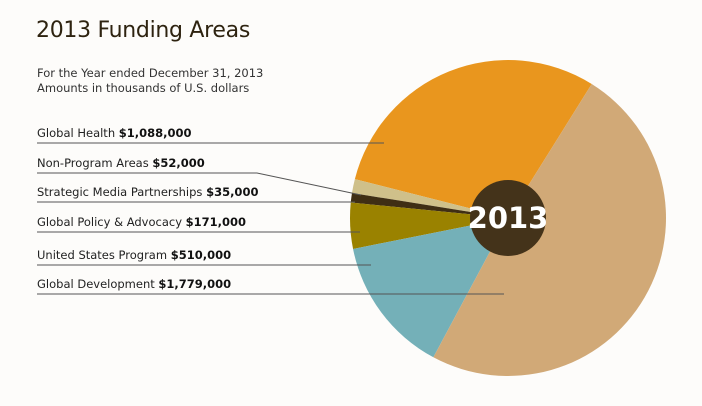 The image size is (702, 406). I want to click on chart-title: 2013 Funding Areas, so click(143, 30).